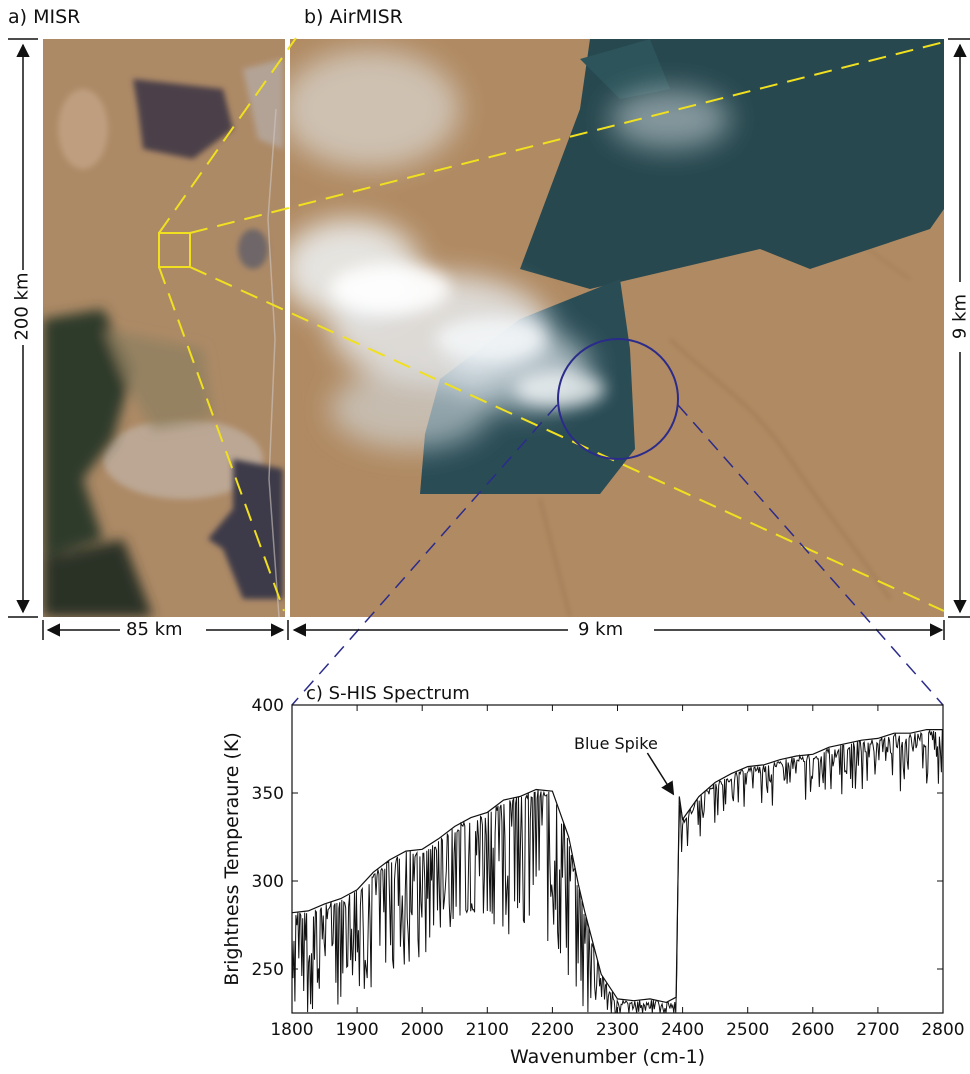 This screenshot has height=1074, width=970. Describe the element at coordinates (174, 250) in the screenshot. I see `misr-zoom-box` at that location.